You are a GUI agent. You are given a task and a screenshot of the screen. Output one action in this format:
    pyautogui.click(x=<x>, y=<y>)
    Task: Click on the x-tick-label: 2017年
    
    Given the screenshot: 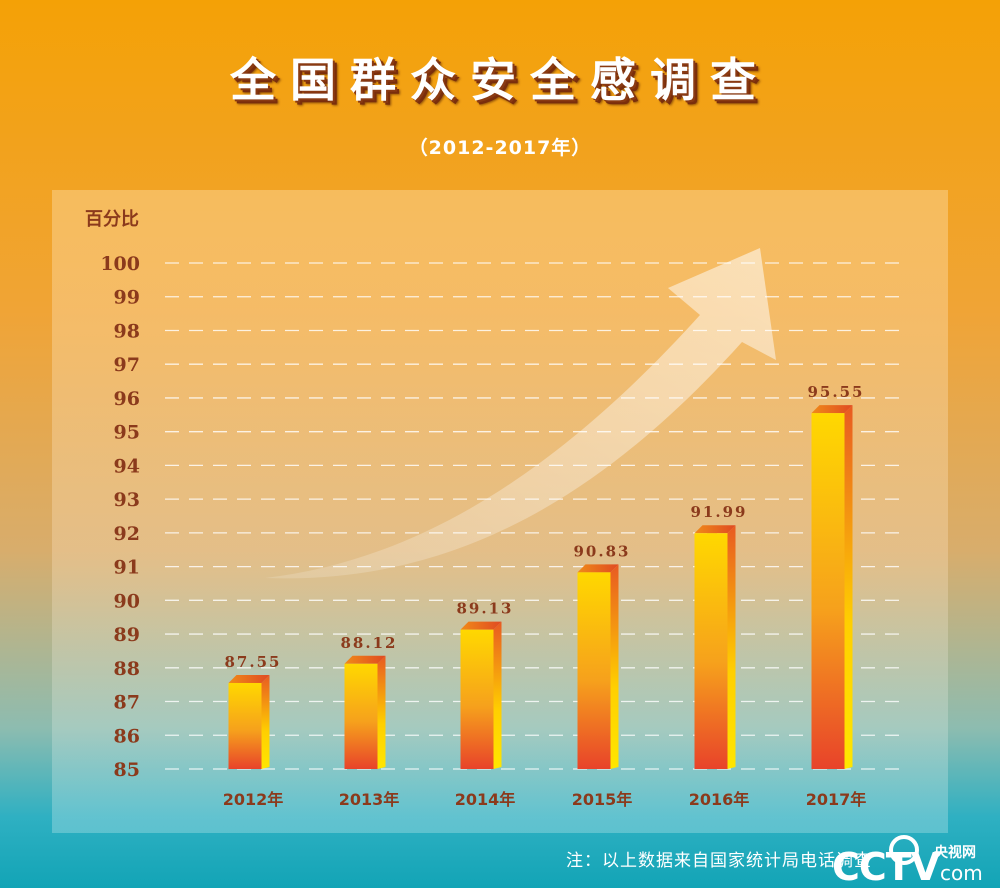 What is the action you would take?
    pyautogui.click(x=836, y=799)
    